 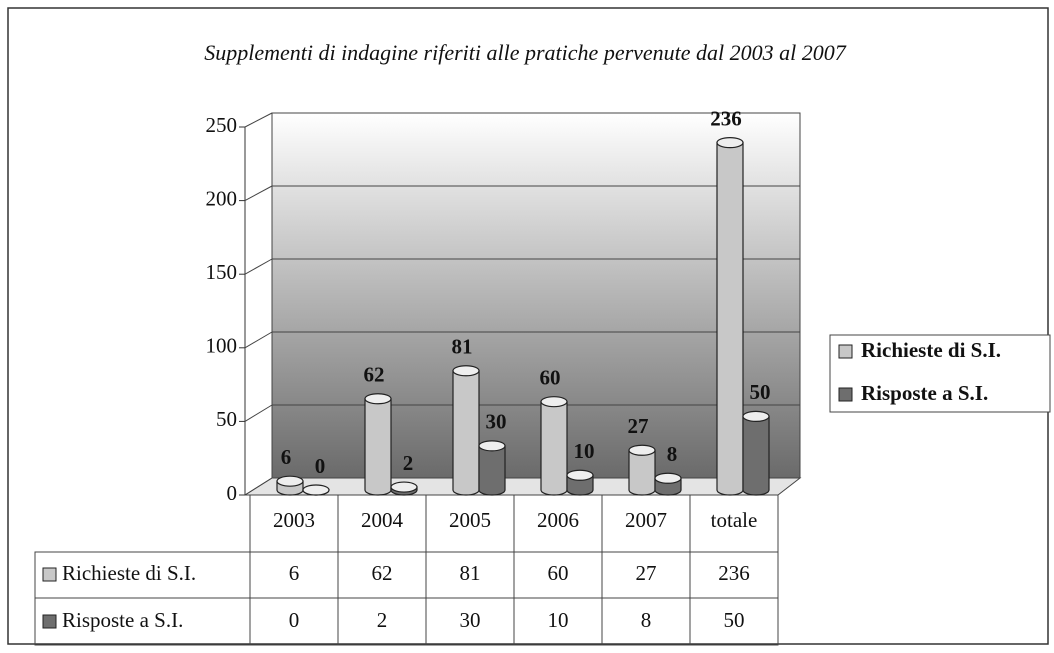 What do you see at coordinates (382, 573) in the screenshot?
I see `table-cell: 62` at bounding box center [382, 573].